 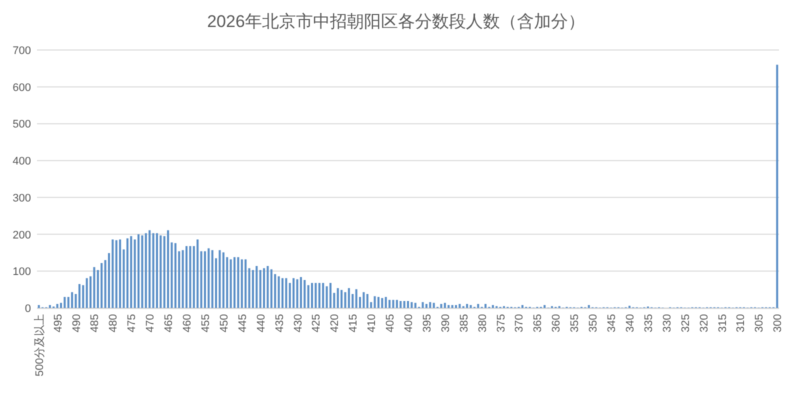 What do you see at coordinates (686, 323) in the screenshot?
I see `x-tick-label: 325` at bounding box center [686, 323].